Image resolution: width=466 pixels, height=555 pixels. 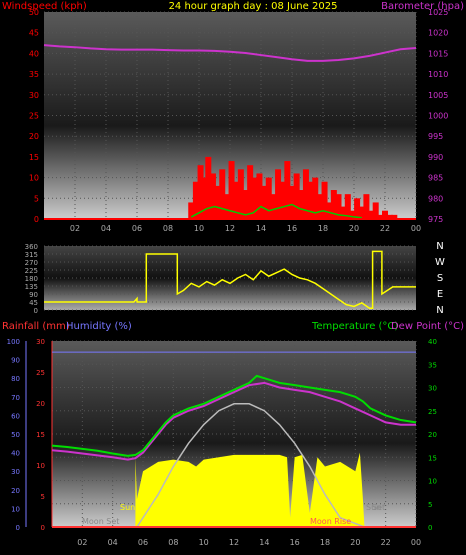 I want to click on wind-x-tick-label: 00, so click(x=416, y=228).